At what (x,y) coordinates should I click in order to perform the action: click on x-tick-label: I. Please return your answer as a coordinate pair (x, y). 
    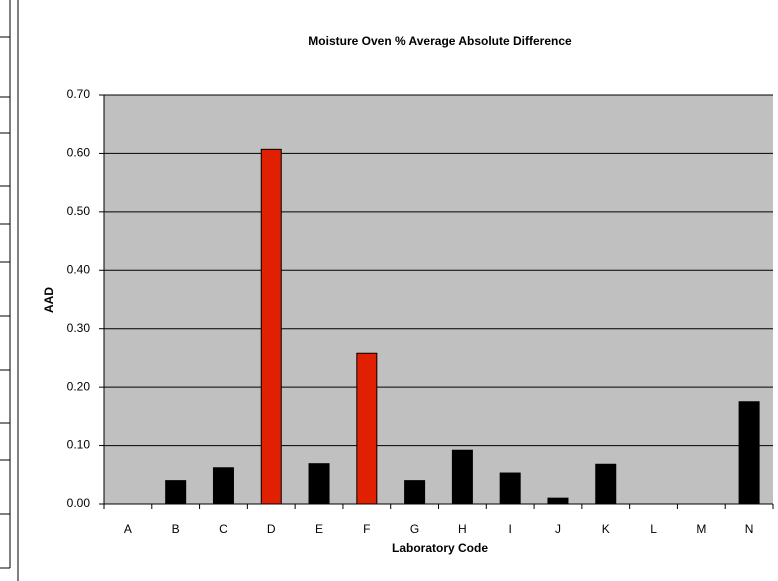
    Looking at the image, I should click on (510, 529).